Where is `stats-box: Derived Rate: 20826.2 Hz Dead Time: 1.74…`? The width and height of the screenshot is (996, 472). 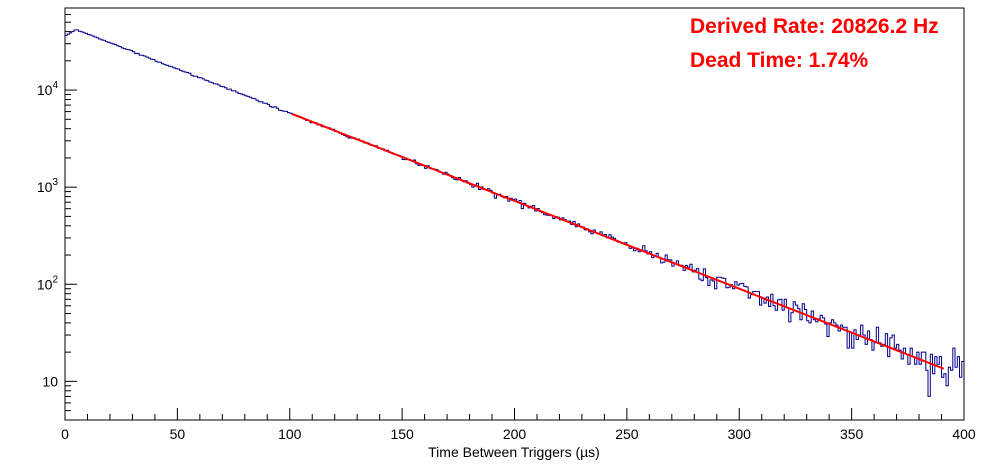 stats-box: Derived Rate: 20826.2 Hz Dead Time: 1.74… is located at coordinates (814, 44).